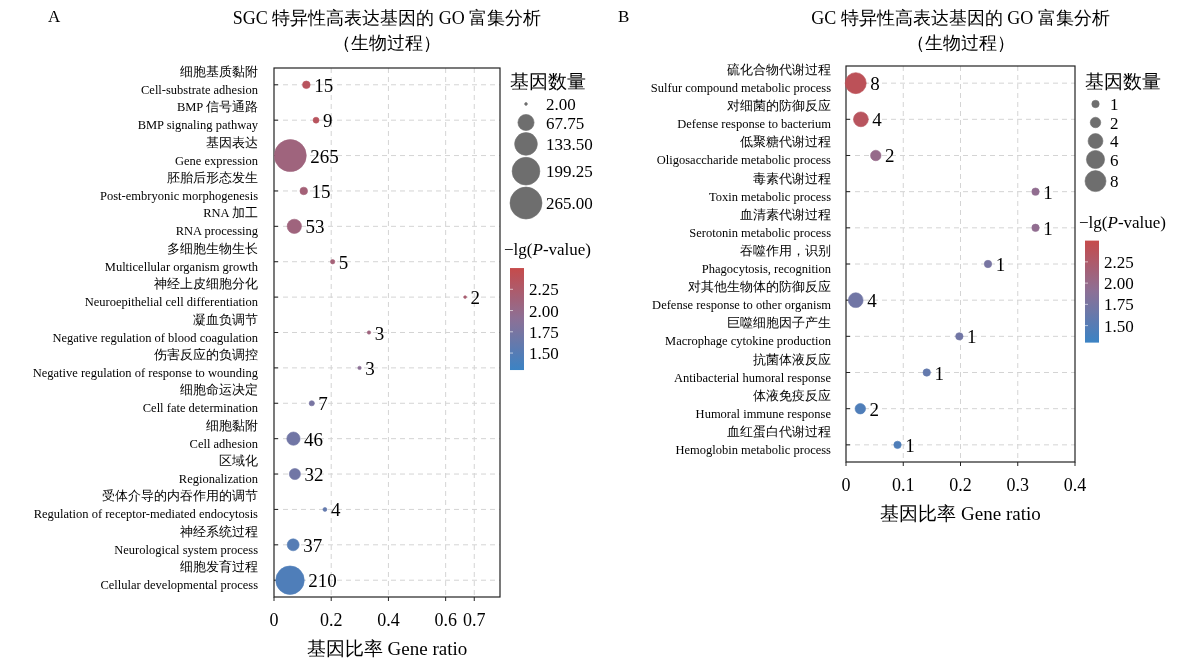  I want to click on y-tick-label: RNA 加工 RNA processing, so click(217, 222).